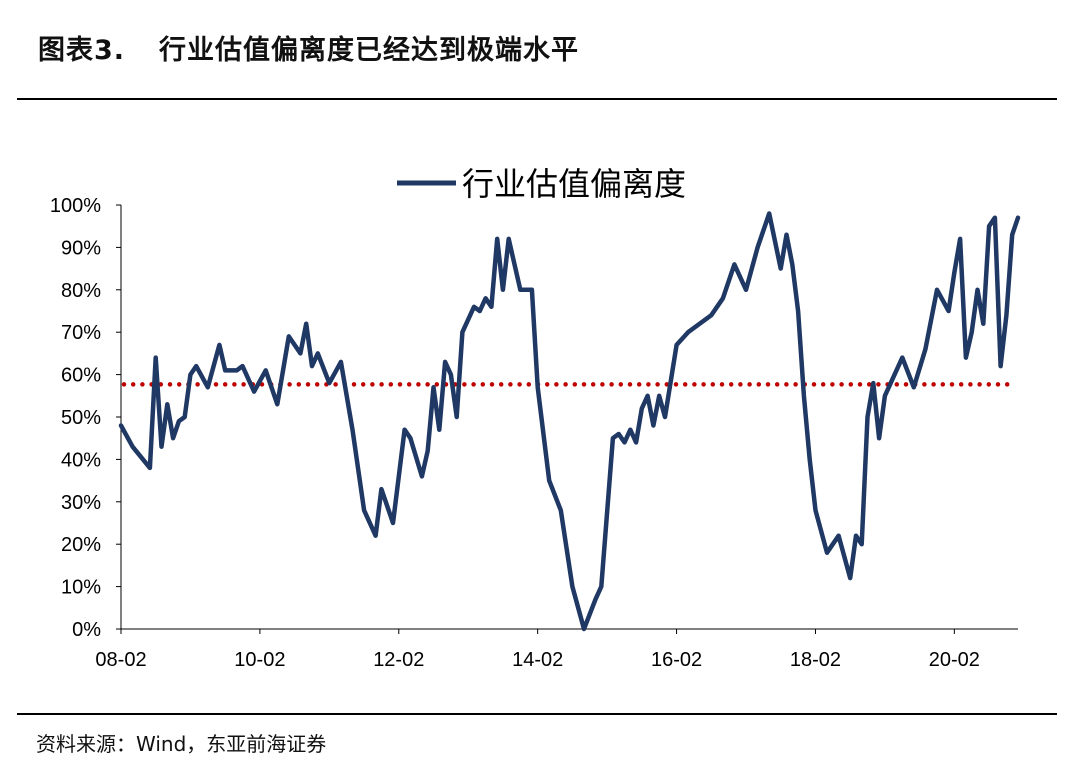 This screenshot has width=1080, height=779. Describe the element at coordinates (398, 660) in the screenshot. I see `x-tick-label: 12-02` at that location.